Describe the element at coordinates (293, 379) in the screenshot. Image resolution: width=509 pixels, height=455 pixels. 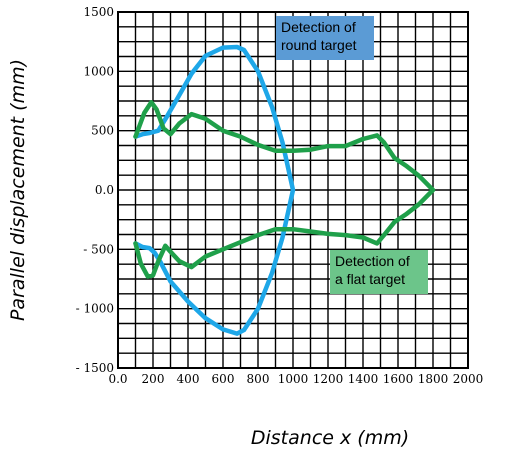
I see `x-tick-label: 1000` at that location.